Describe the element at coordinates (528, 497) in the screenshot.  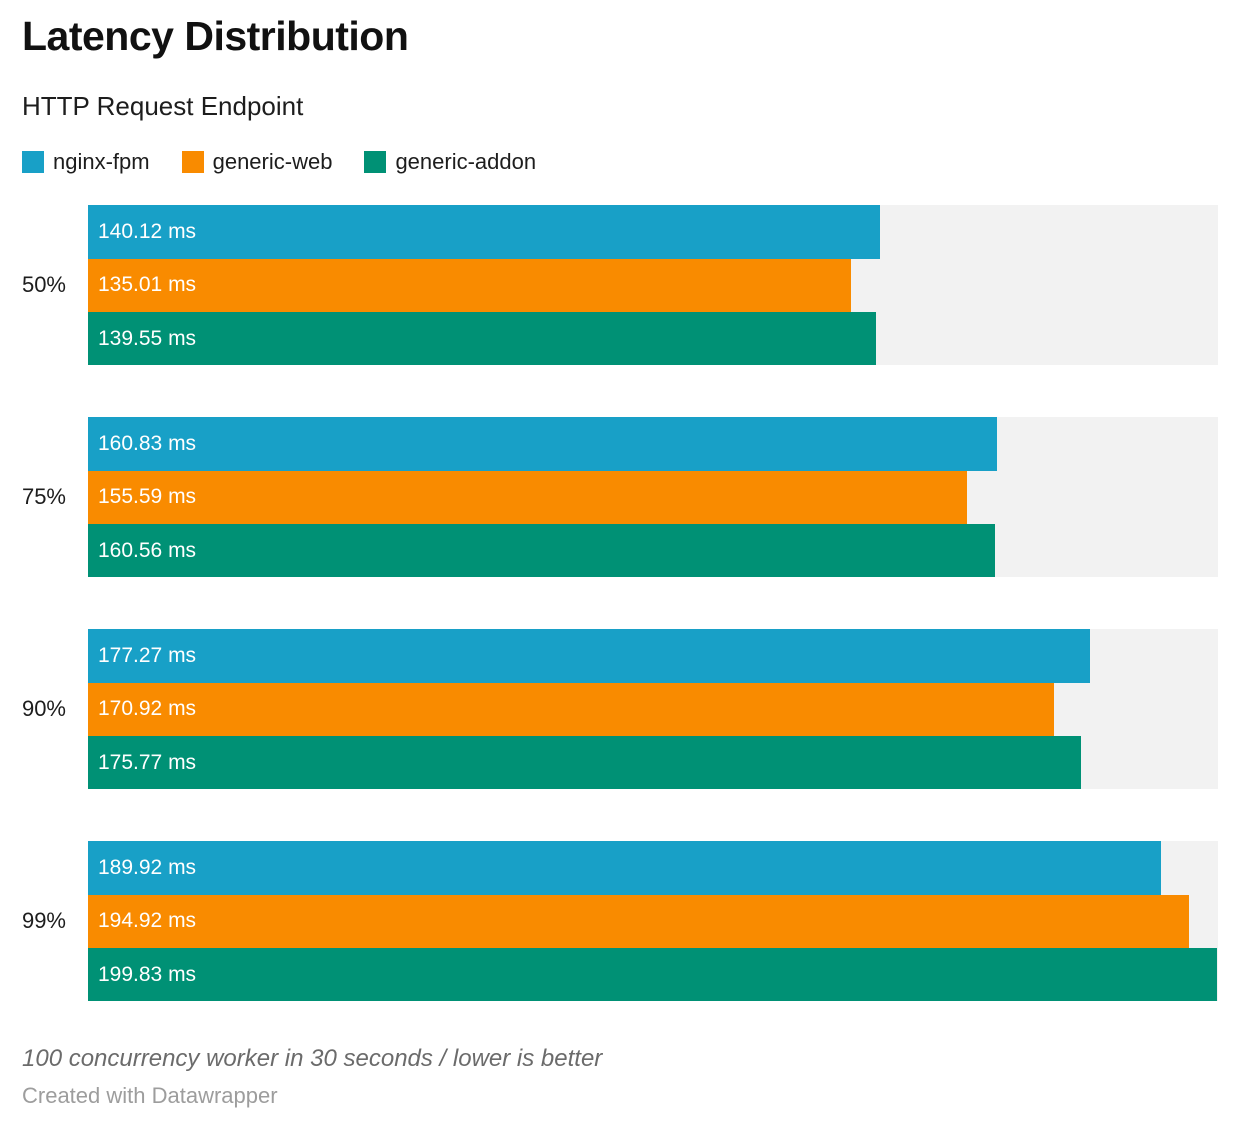
I see `bar-generic-web: 155.59 ms` at that location.